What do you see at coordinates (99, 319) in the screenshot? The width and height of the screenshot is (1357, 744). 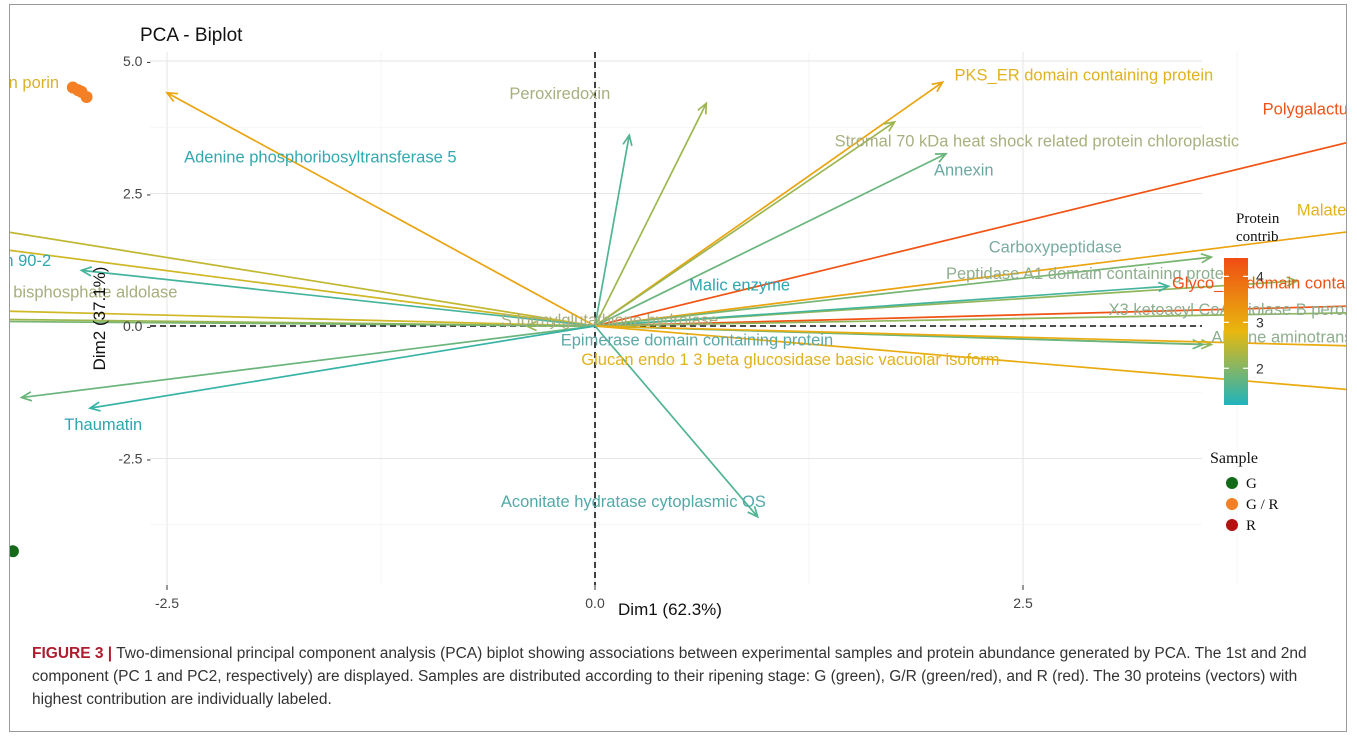 I see `y-axis-label: Dim2 (37.1%)` at bounding box center [99, 319].